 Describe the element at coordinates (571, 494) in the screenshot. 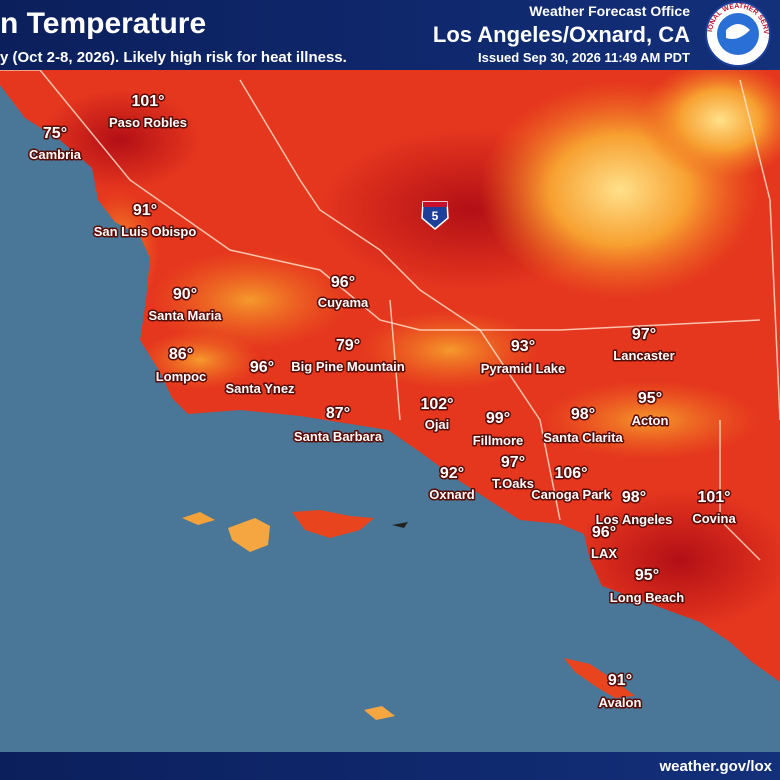

I see `city-name: Canoga Park` at that location.